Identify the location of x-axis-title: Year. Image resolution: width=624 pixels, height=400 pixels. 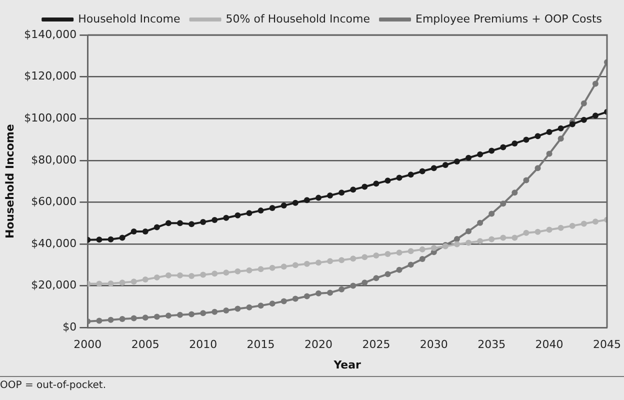
(347, 365).